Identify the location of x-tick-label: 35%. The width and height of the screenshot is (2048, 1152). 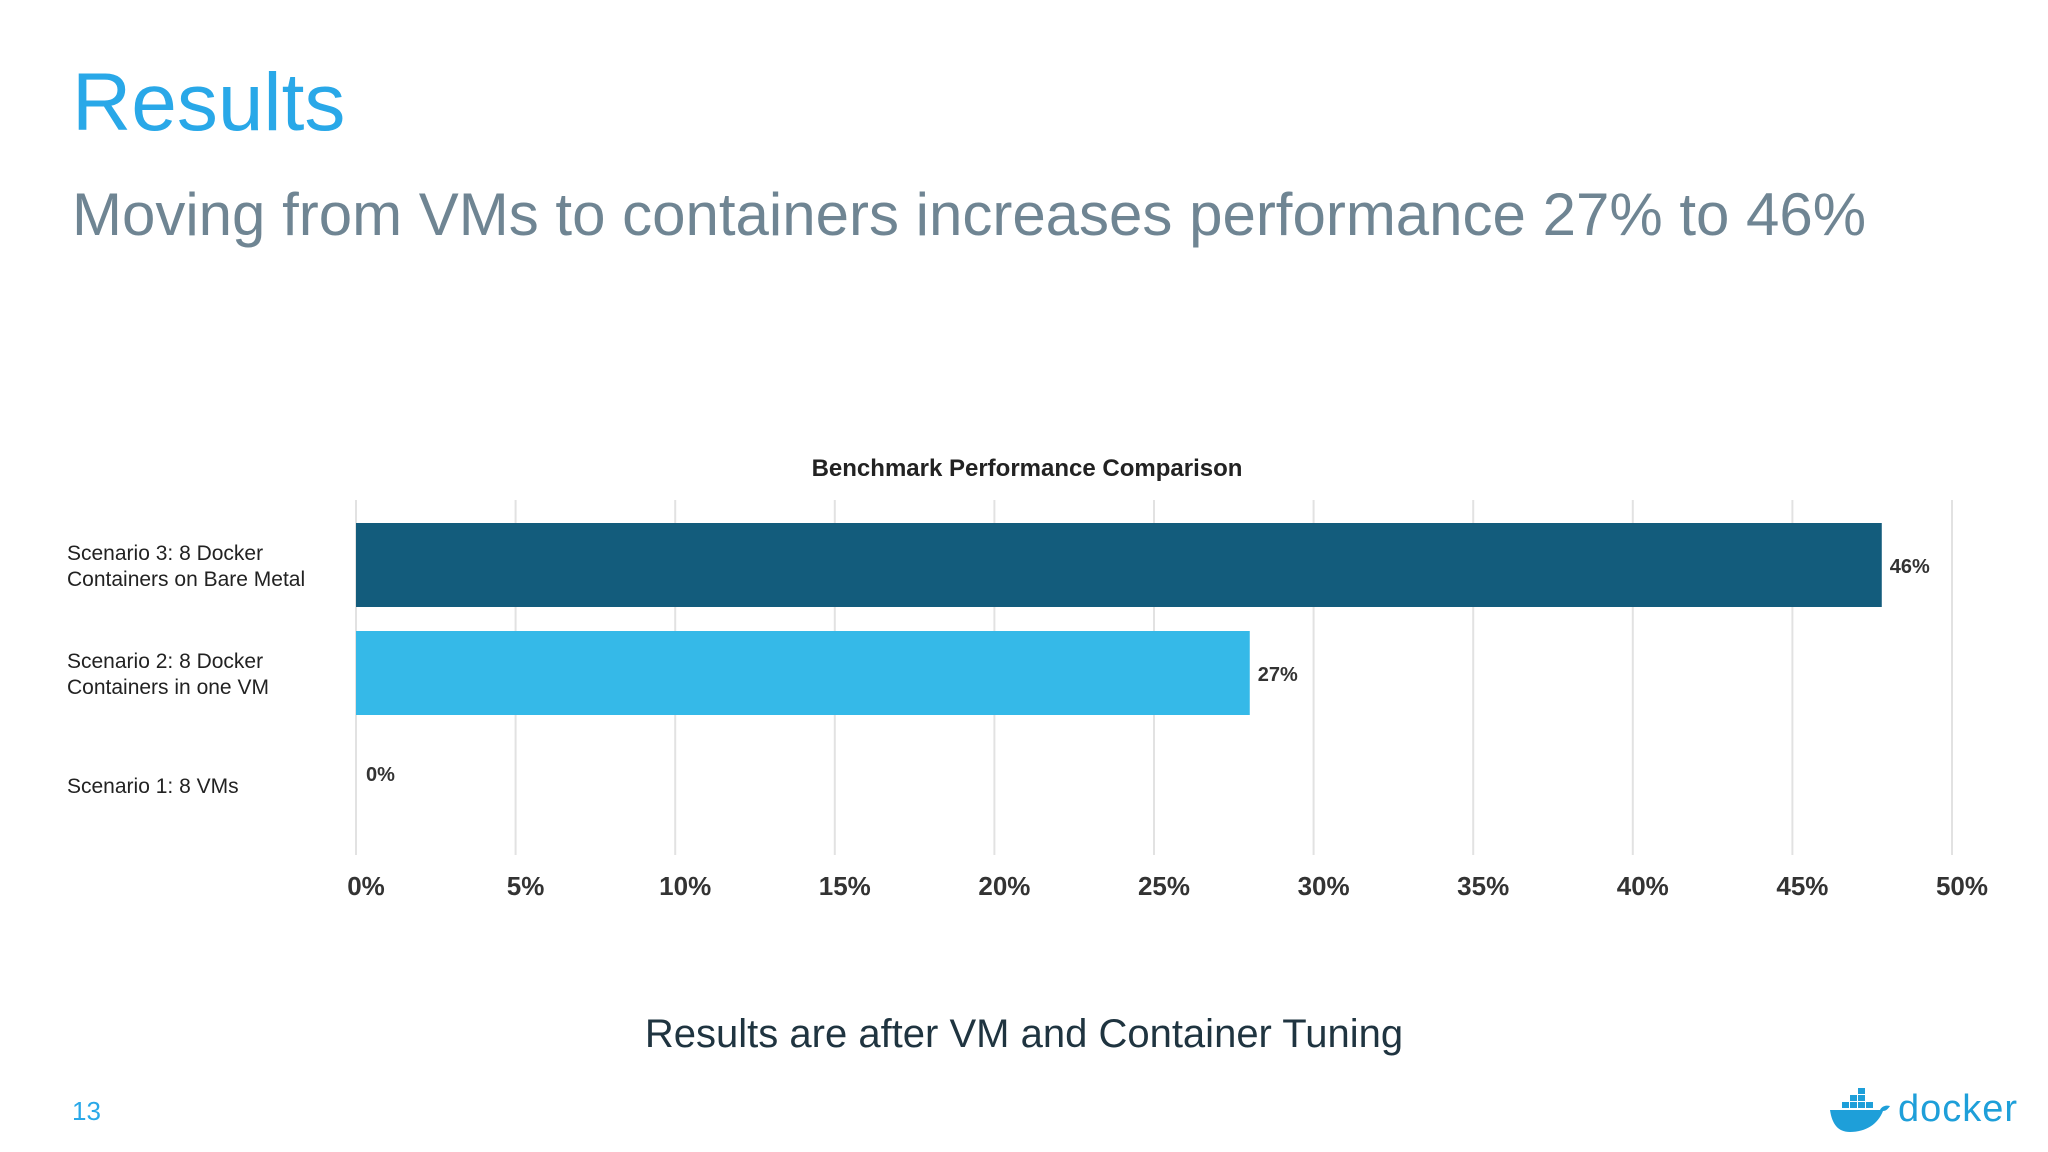
(1483, 886).